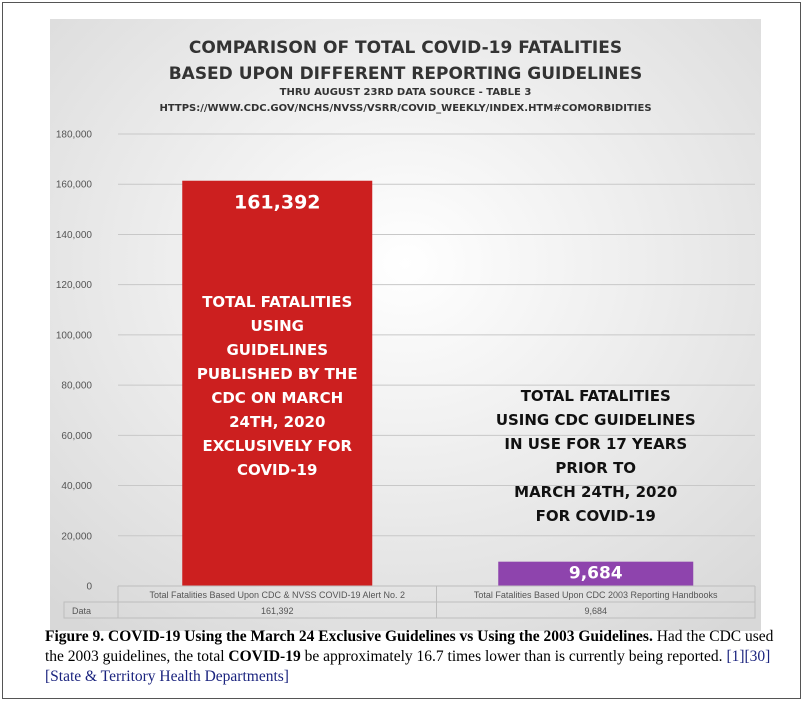 The image size is (805, 703). Describe the element at coordinates (596, 420) in the screenshot. I see `annotation-line: USING CDC GUIDELINES` at that location.